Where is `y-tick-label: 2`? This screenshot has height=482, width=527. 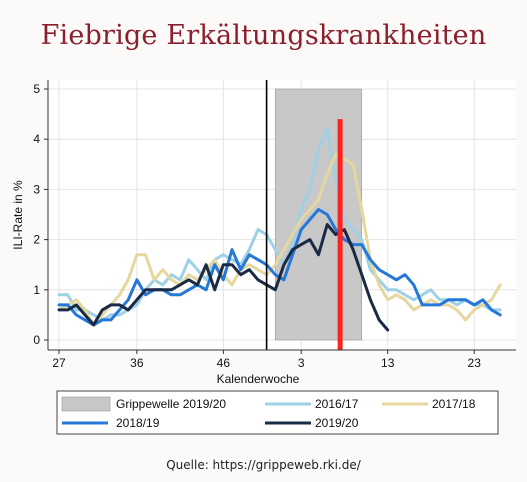
y-tick-label: 2 is located at coordinates (36, 240).